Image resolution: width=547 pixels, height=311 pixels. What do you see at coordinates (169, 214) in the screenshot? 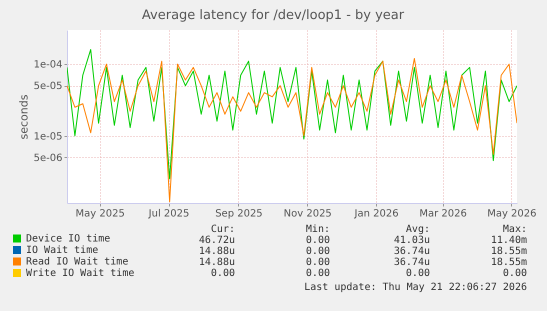
I see `x-tick-label: Jul 2025` at bounding box center [169, 214].